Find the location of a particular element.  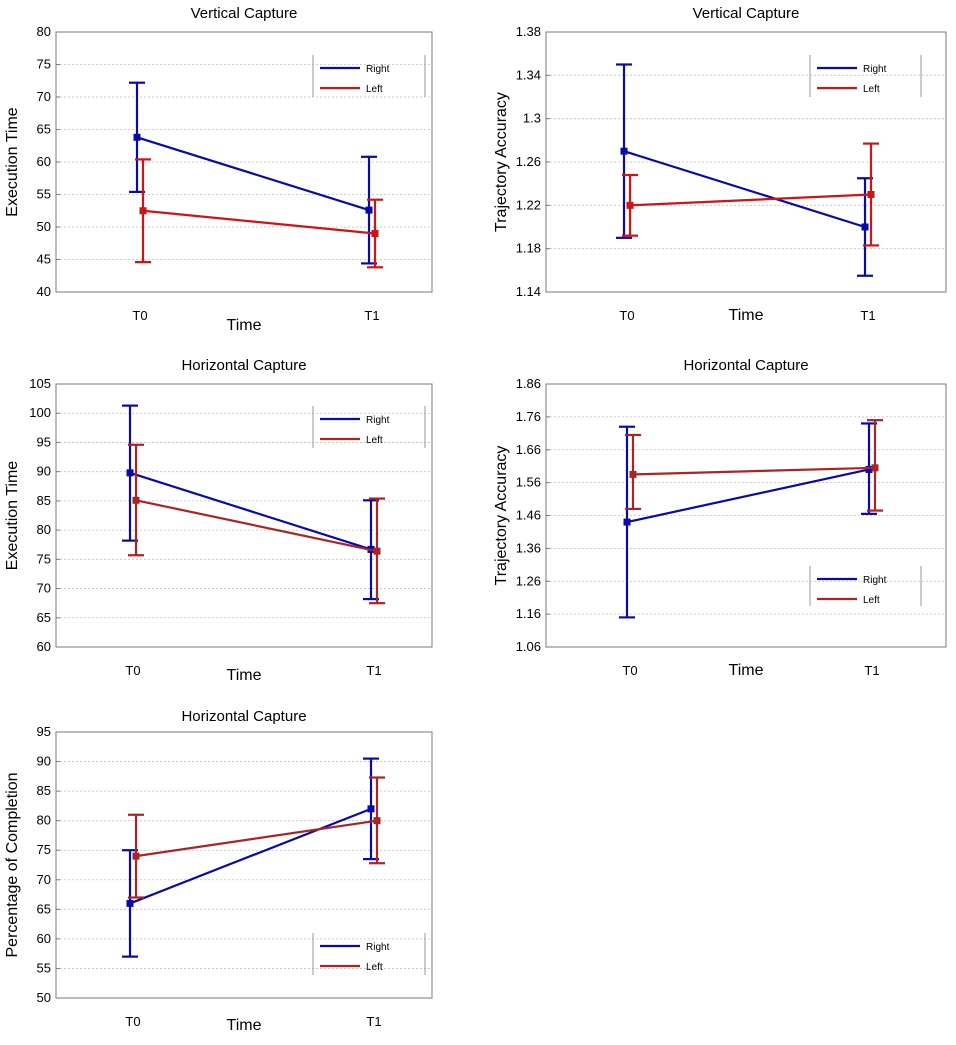

y-tick-label: 1.86 is located at coordinates (528, 383).